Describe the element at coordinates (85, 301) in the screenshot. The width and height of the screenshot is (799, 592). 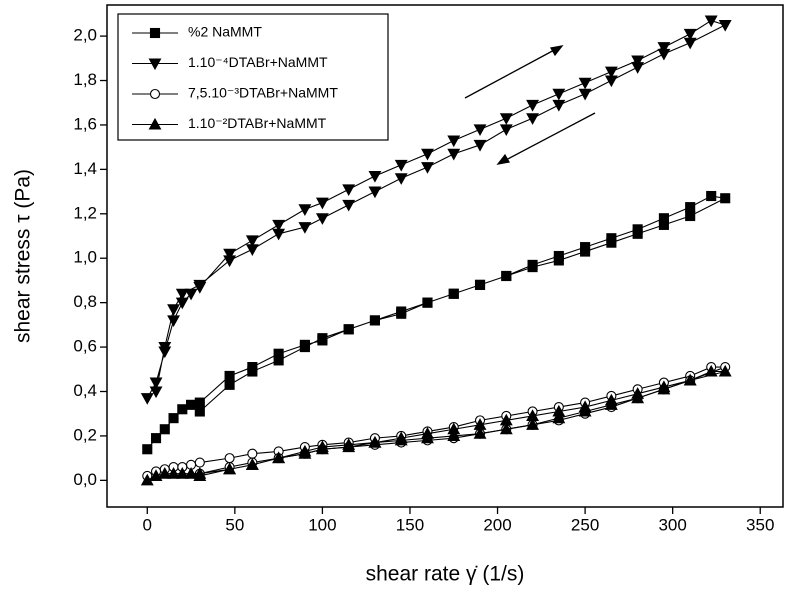
I see `y-tick-label: 0,8` at that location.